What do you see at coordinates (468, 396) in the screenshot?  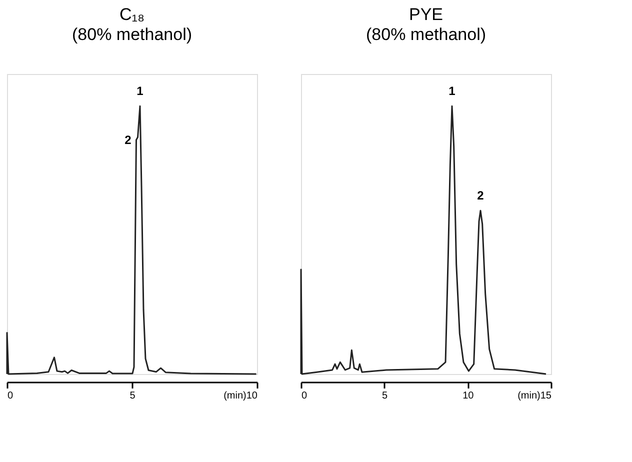 I see `x-tick-label: 10` at bounding box center [468, 396].